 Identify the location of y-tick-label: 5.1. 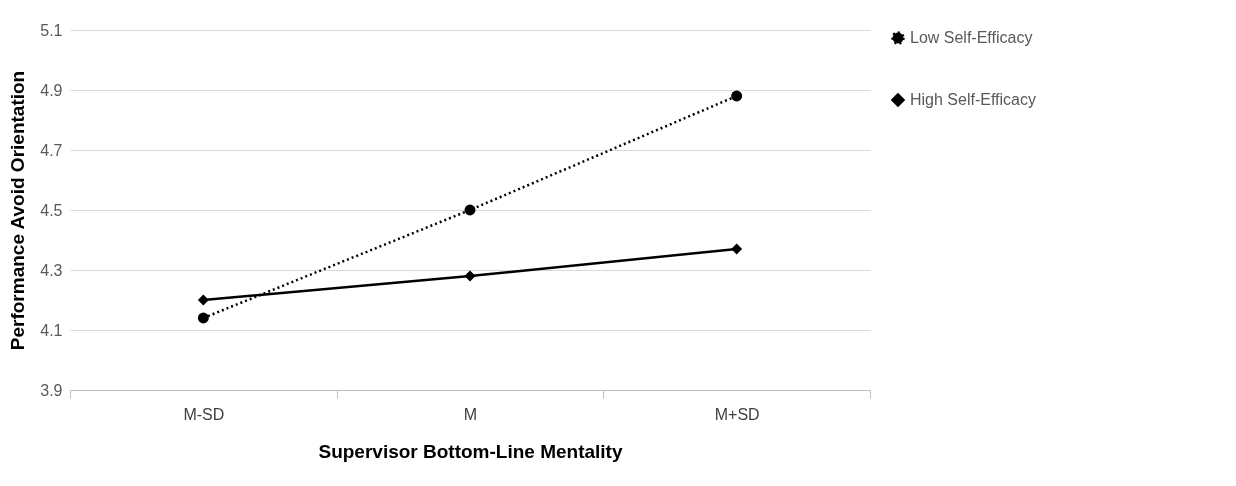
(51, 30).